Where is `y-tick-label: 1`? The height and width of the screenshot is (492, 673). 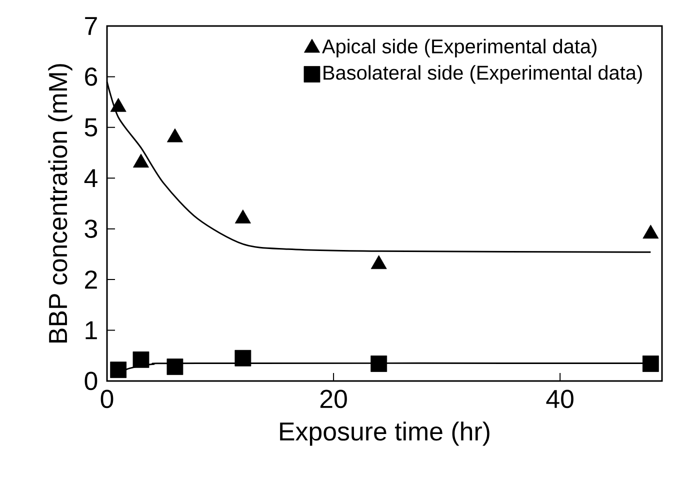
y-tick-label: 1 is located at coordinates (91, 330).